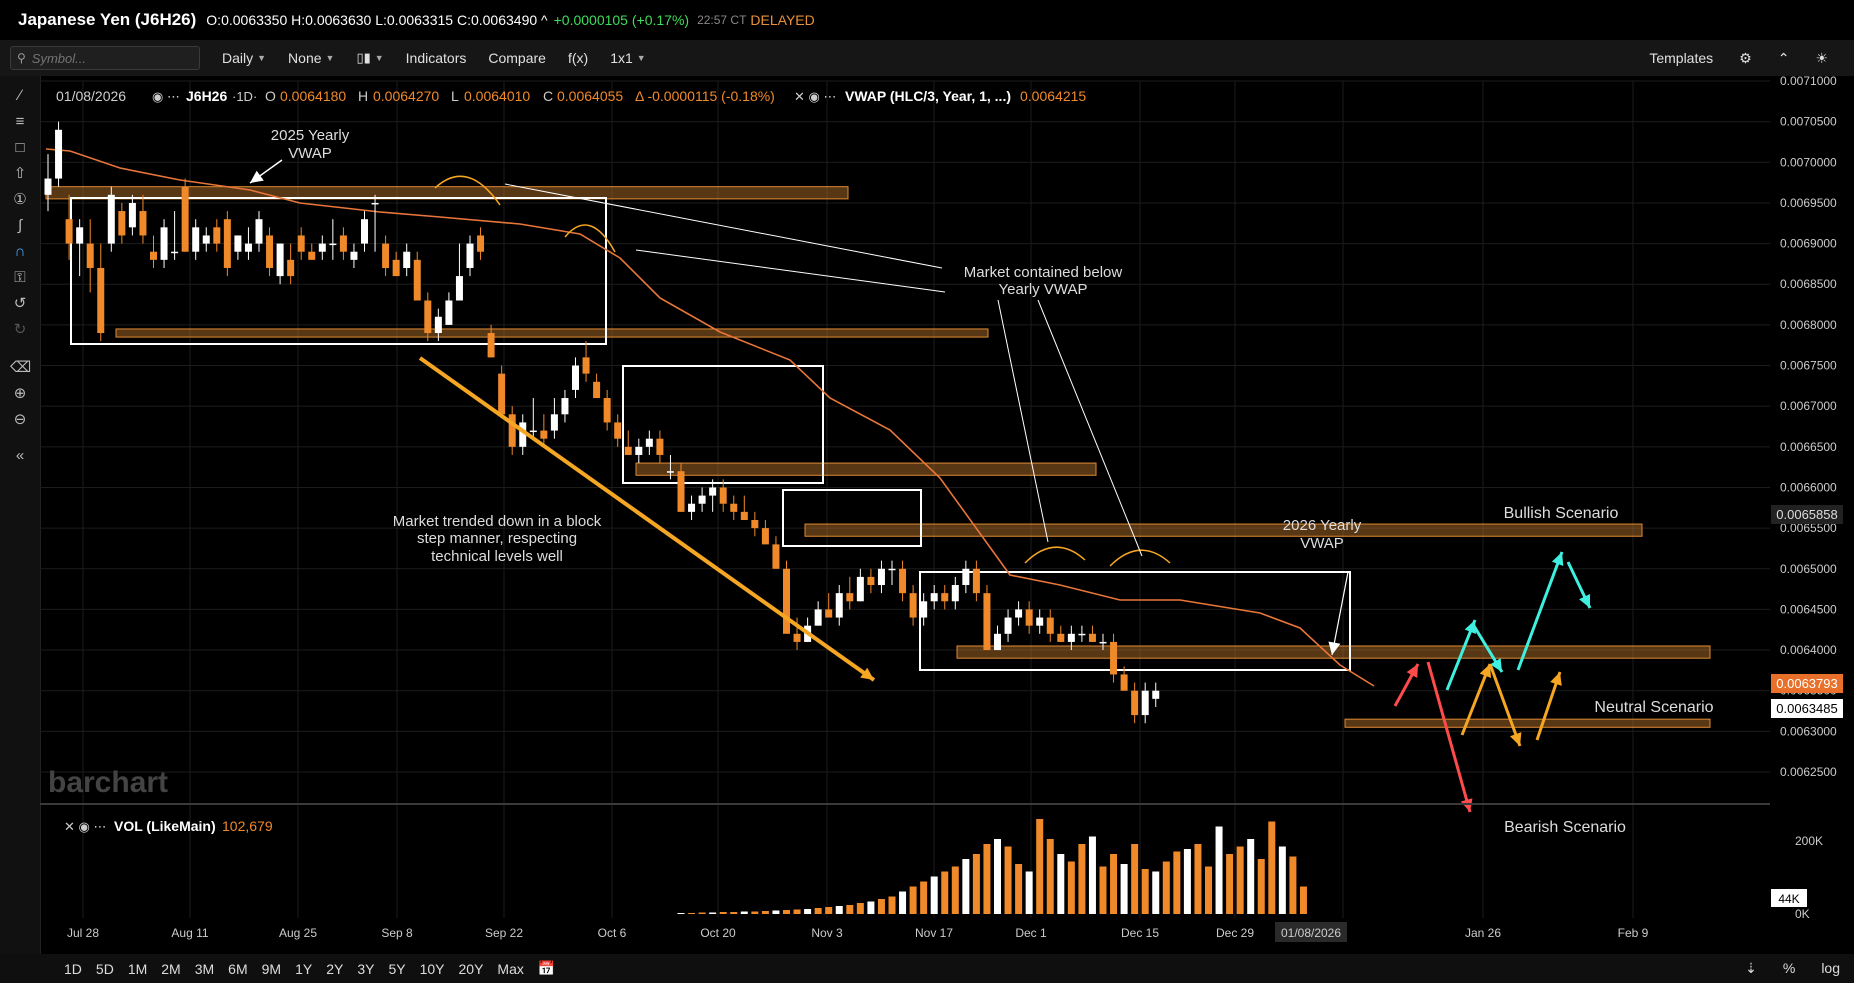 This screenshot has width=1854, height=983. Describe the element at coordinates (578, 58) in the screenshot. I see `fx-button: f(x)` at that location.